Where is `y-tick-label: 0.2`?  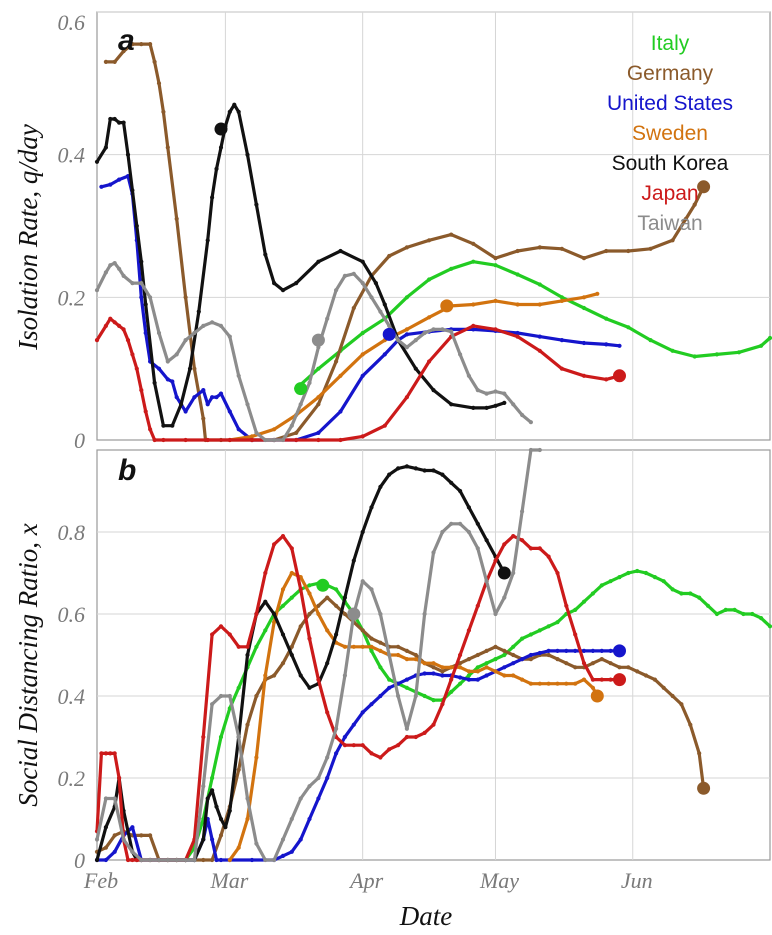 y-tick-label: 0.2 is located at coordinates (72, 778).